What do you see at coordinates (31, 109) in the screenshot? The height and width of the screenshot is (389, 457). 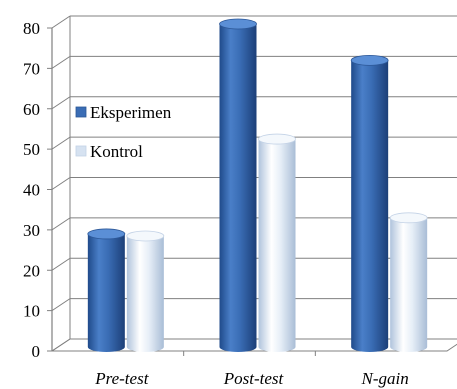 I see `y-tick-label: 60` at bounding box center [31, 109].